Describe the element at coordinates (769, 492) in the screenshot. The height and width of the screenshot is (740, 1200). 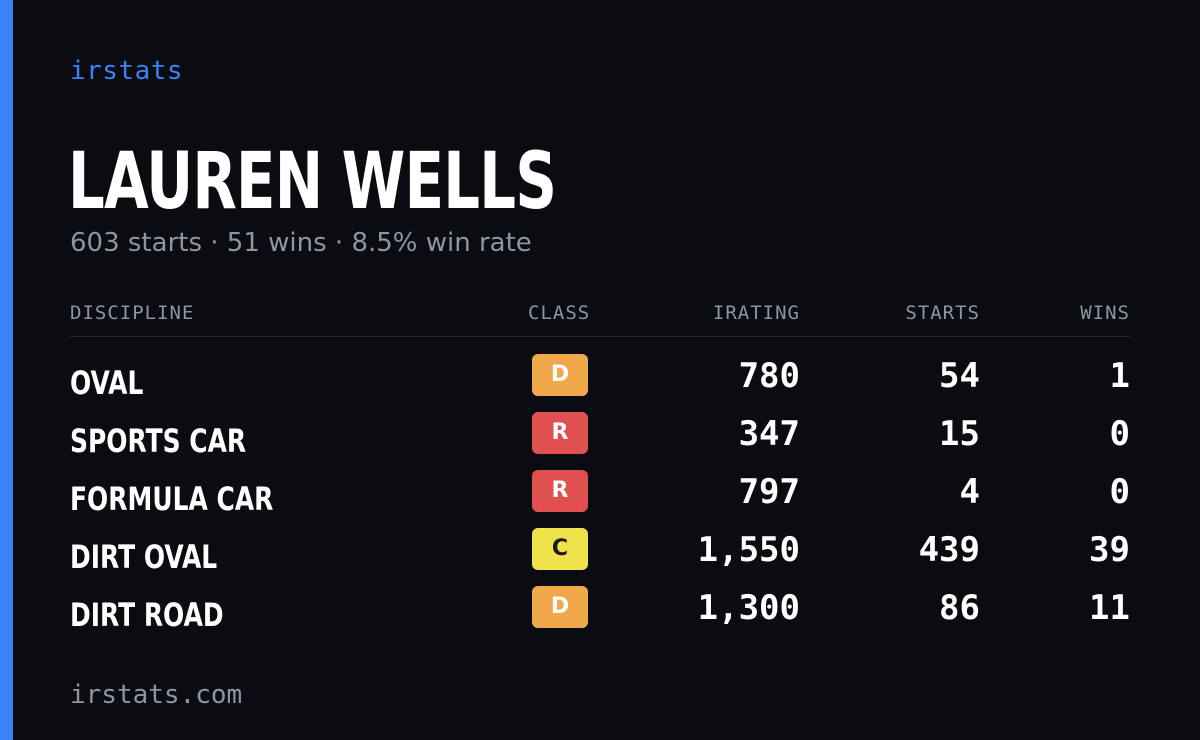
I see `row-irating: 797` at that location.